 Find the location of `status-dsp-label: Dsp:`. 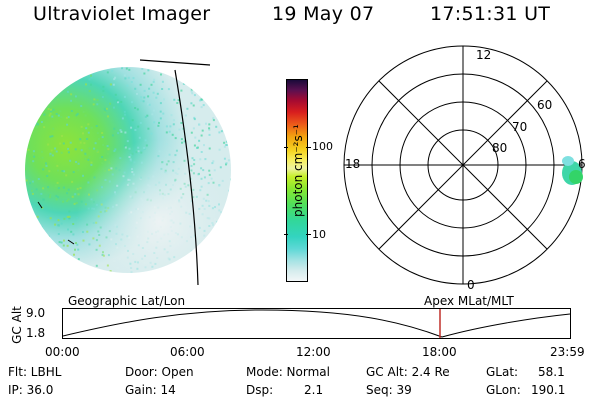

status-dsp-label: Dsp: is located at coordinates (260, 390).